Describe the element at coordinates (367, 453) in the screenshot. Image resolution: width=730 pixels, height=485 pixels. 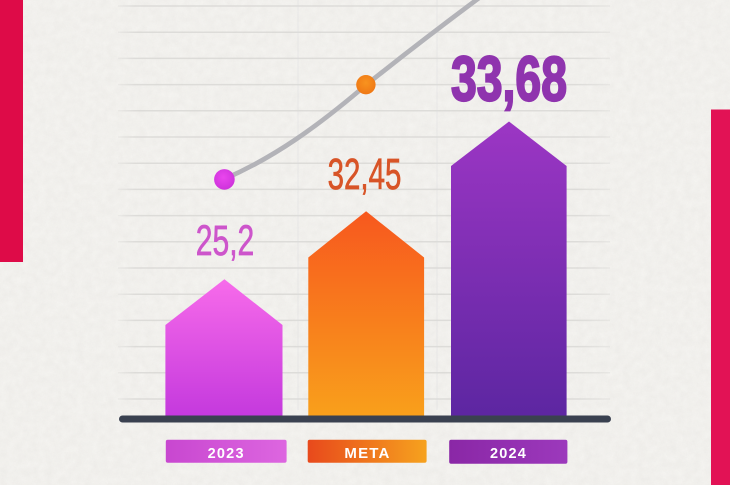
I see `svg-text: META` at that location.